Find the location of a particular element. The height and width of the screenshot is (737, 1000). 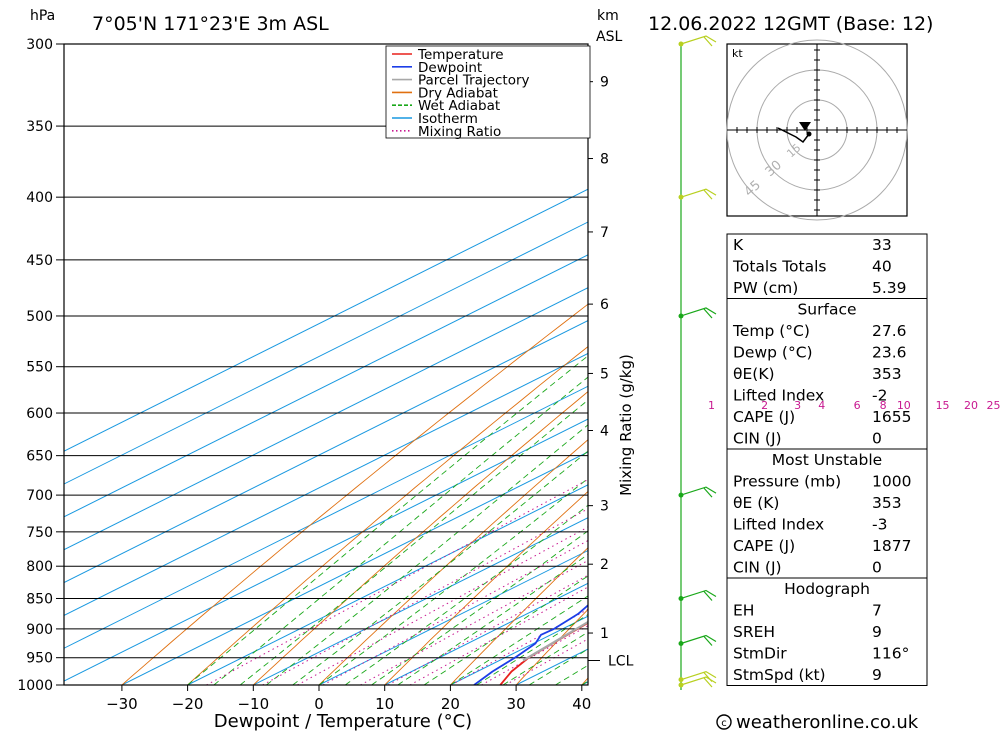

km-tick-label: 6 is located at coordinates (604, 305).